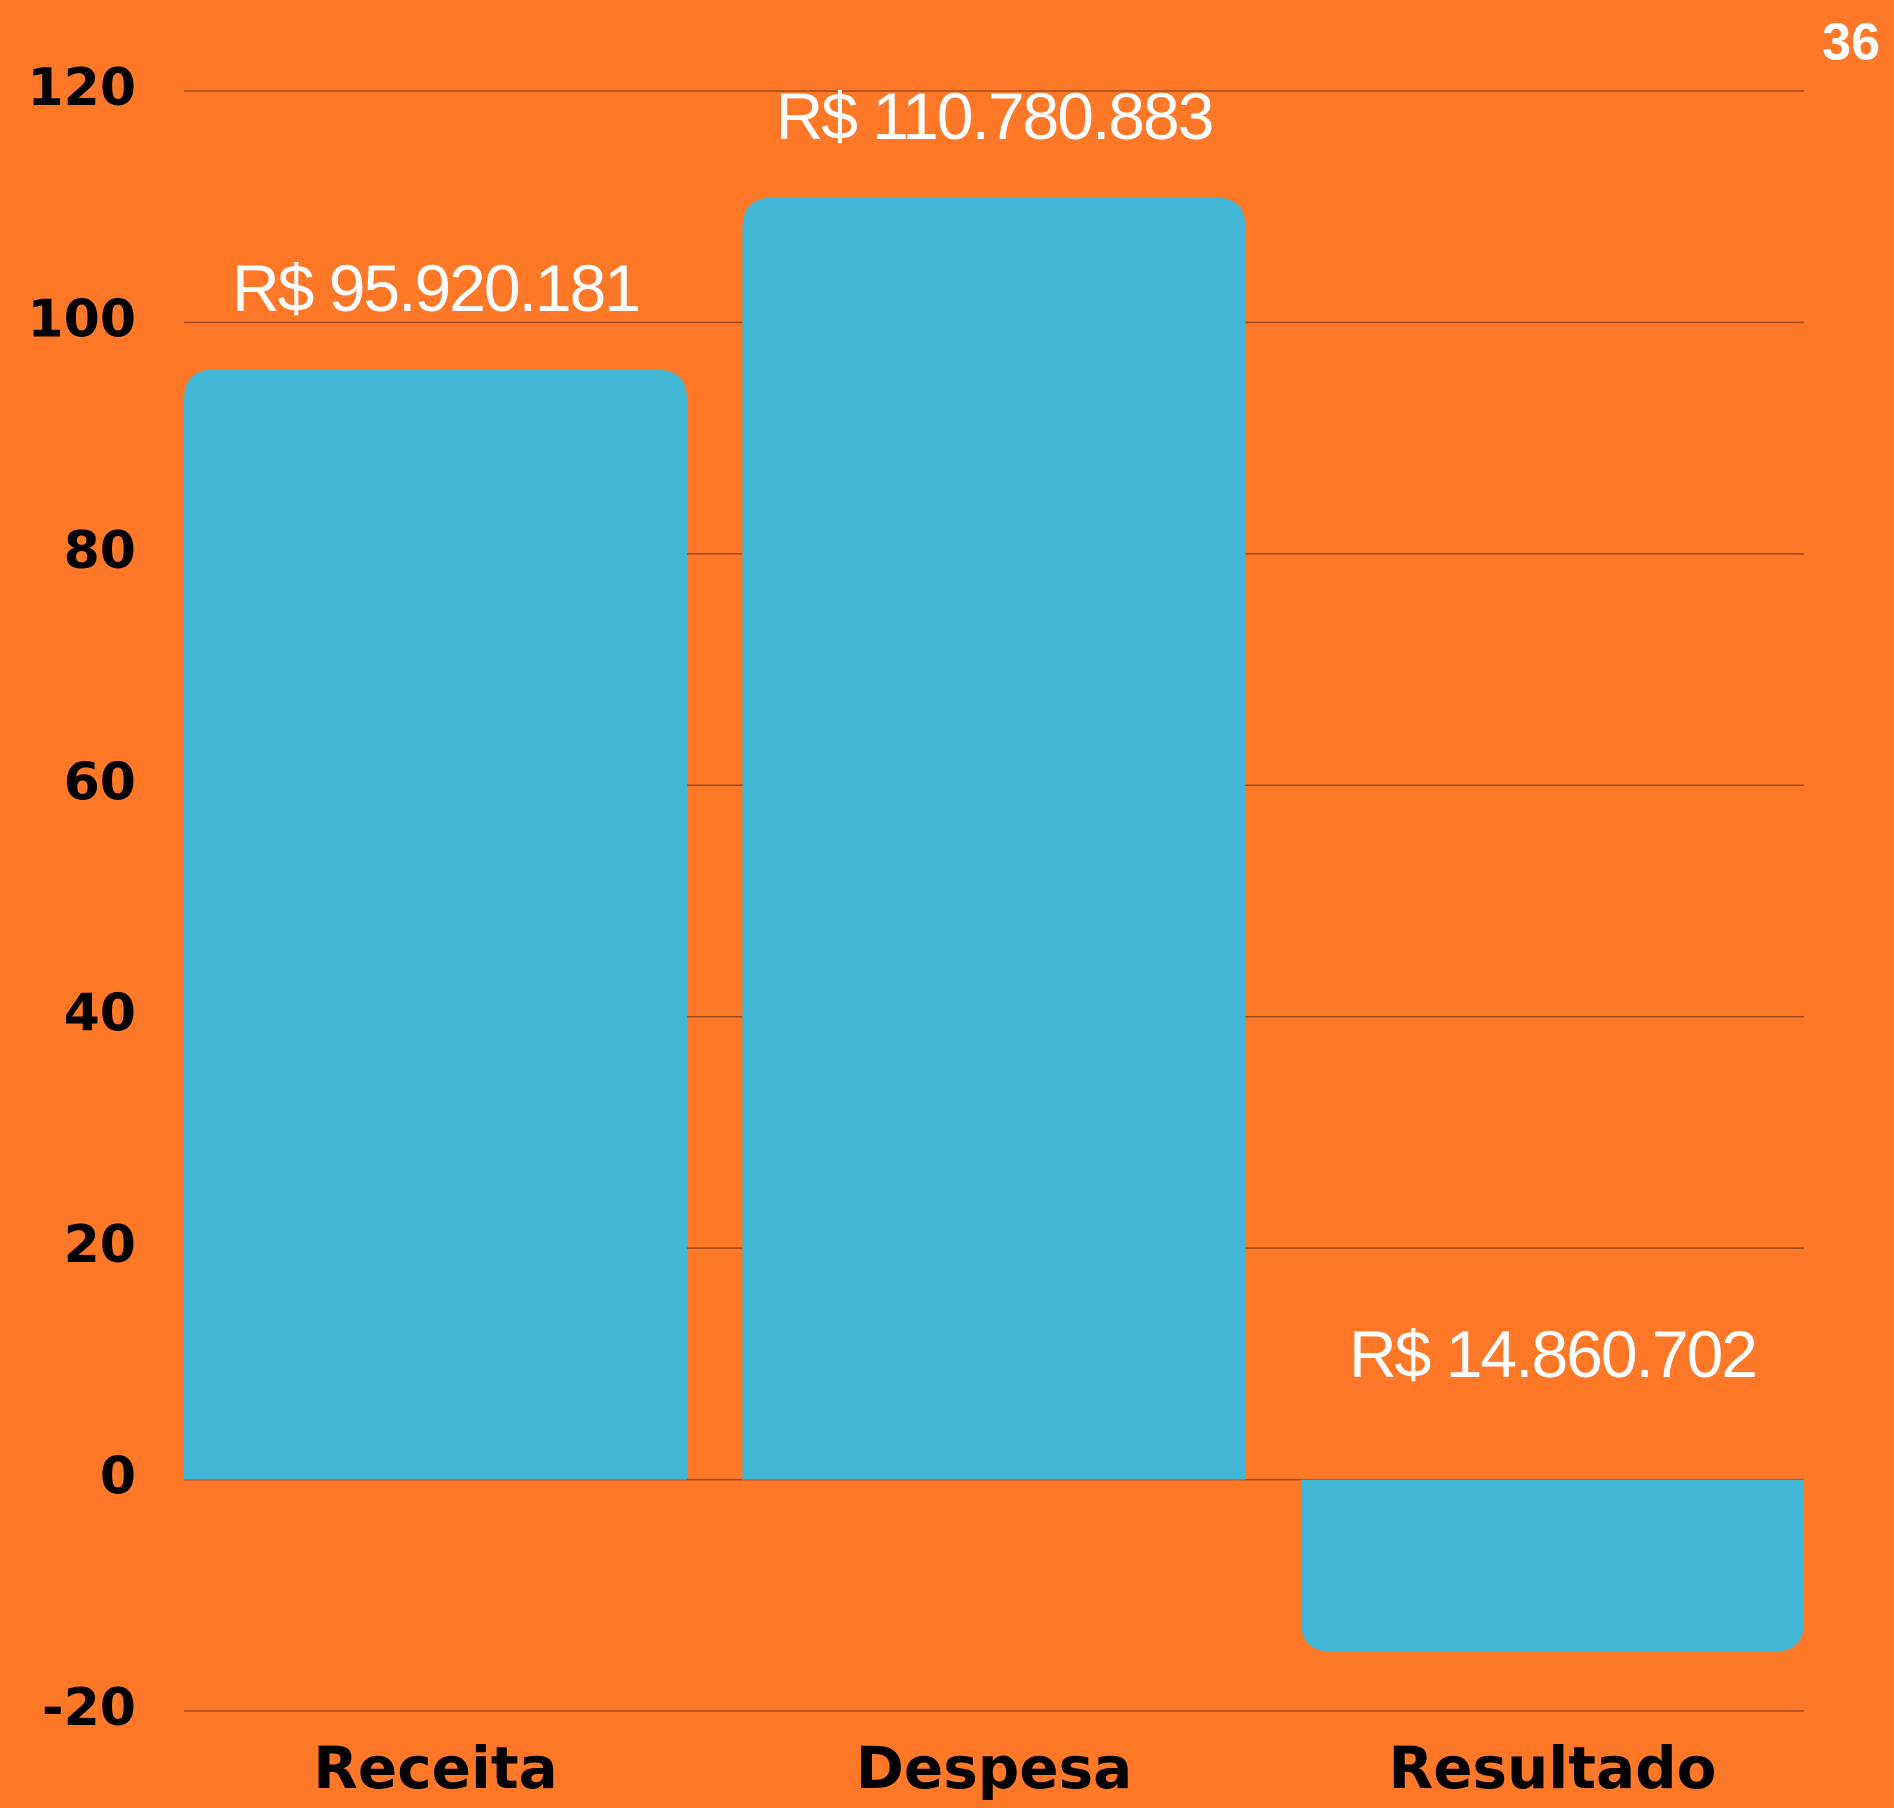  I want to click on y-tick-label: 20, so click(100, 1245).